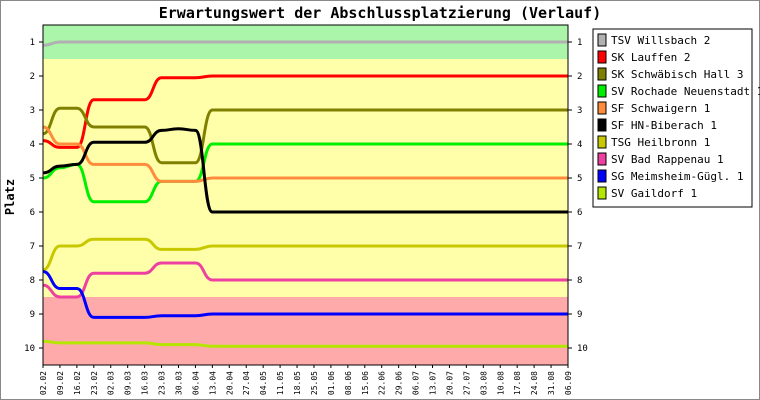 This screenshot has height=400, width=760. I want to click on legend-box, so click(672, 118).